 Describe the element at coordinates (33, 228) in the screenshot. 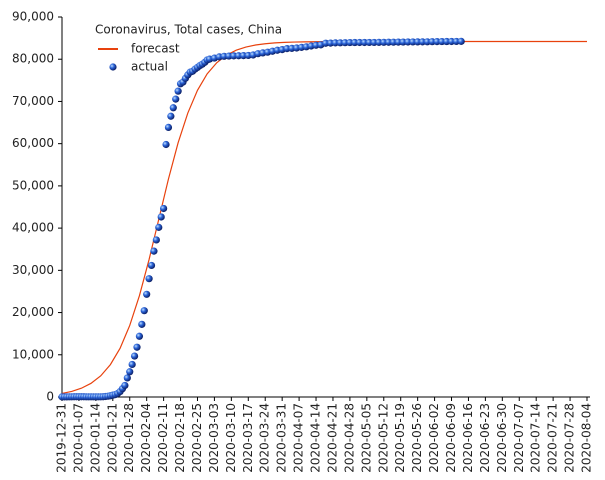

I see `y-tick-label: 40,000` at that location.